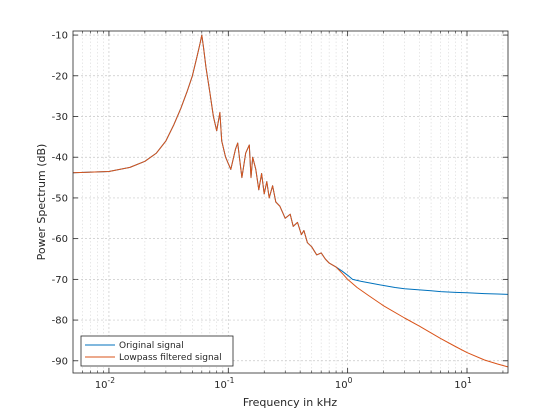 Image resolution: width=560 pixels, height=420 pixels. Describe the element at coordinates (60, 361) in the screenshot. I see `y-tick-label: -90` at that location.